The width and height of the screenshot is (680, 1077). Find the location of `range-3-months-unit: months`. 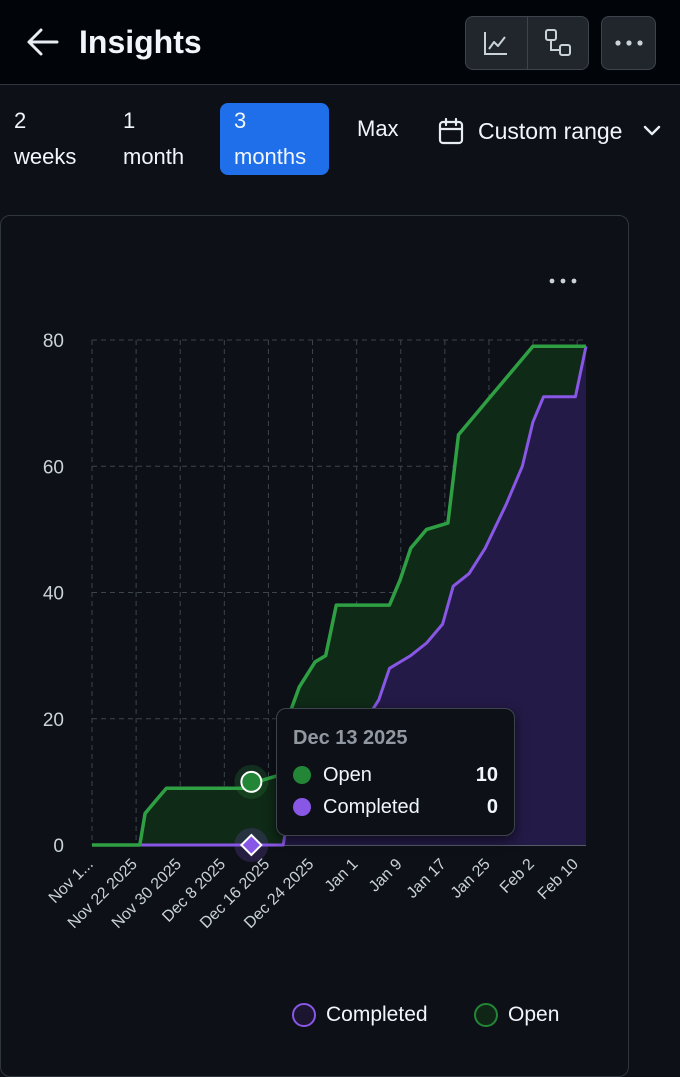

range-3-months-unit: months is located at coordinates (270, 156).